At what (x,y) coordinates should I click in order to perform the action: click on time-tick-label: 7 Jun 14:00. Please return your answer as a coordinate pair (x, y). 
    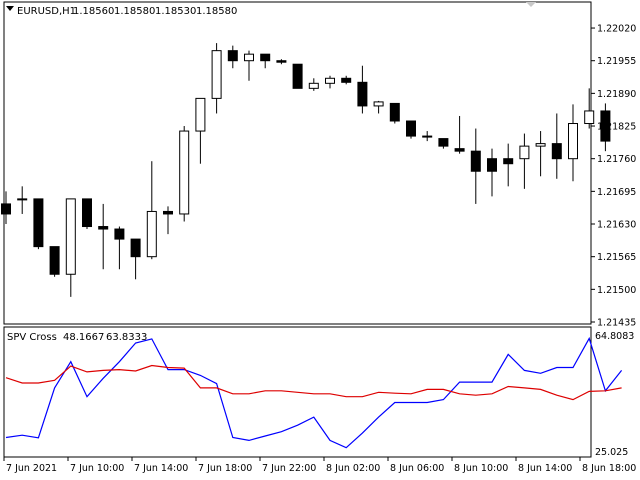
    Looking at the image, I should click on (161, 468).